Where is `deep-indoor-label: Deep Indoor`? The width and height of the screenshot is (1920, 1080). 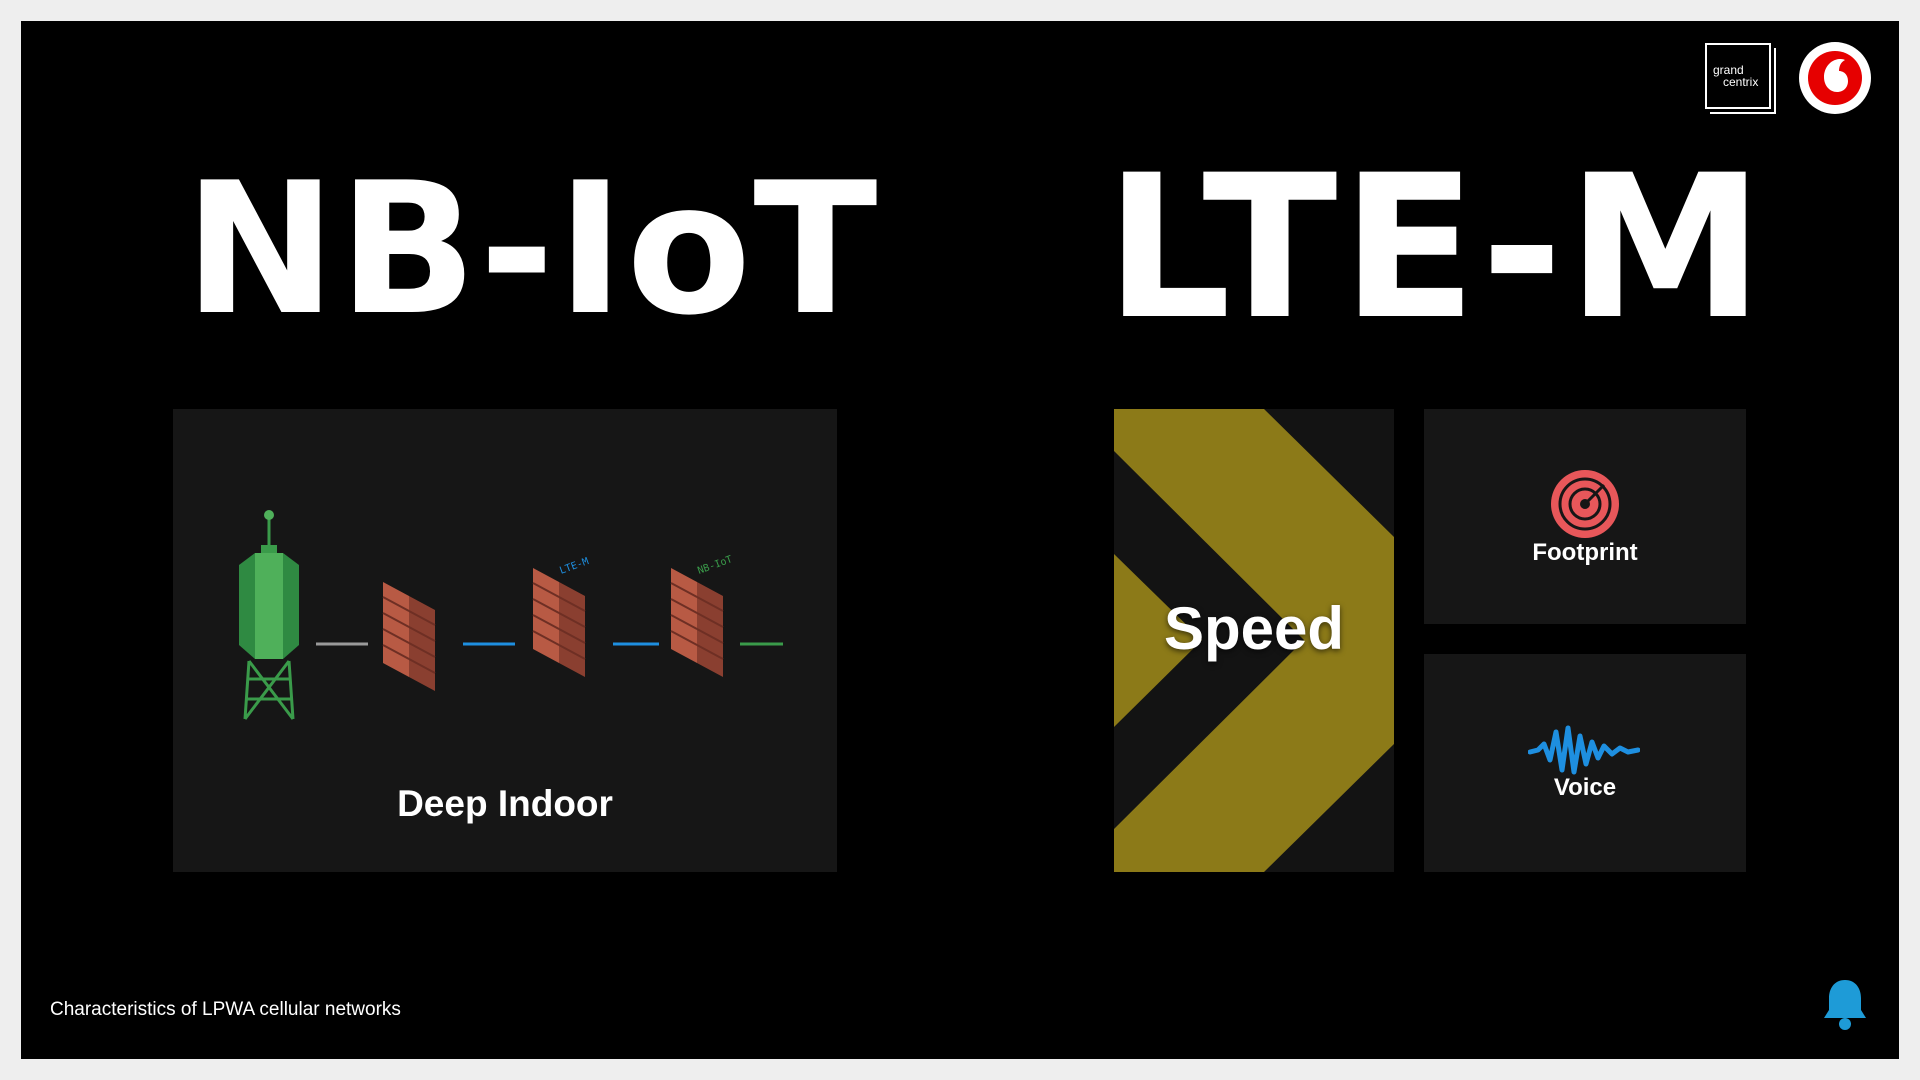
deep-indoor-label: Deep Indoor is located at coordinates (505, 803).